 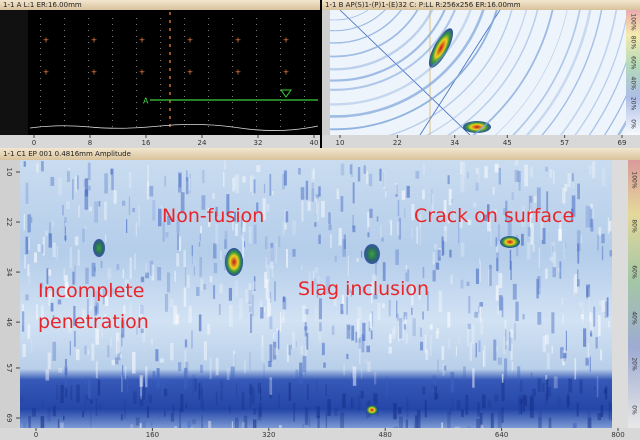 What do you see at coordinates (202, 143) in the screenshot?
I see `x-tick-label: 24` at bounding box center [202, 143].